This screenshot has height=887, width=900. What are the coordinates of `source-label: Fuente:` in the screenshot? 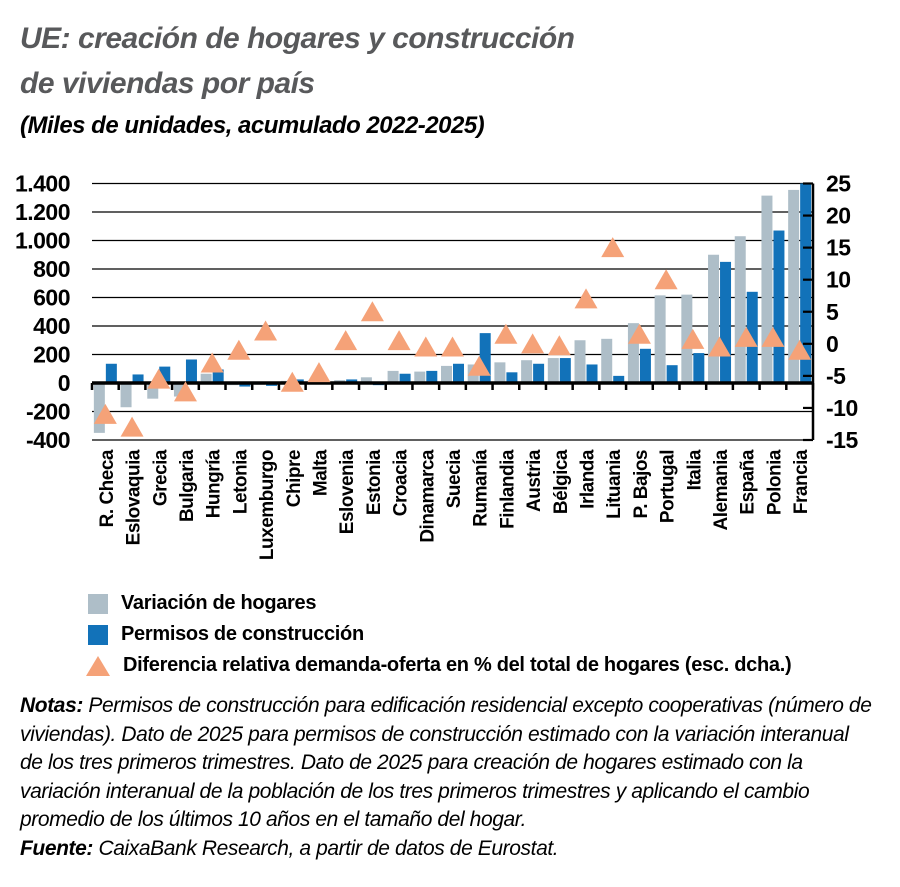 It's located at (57, 848).